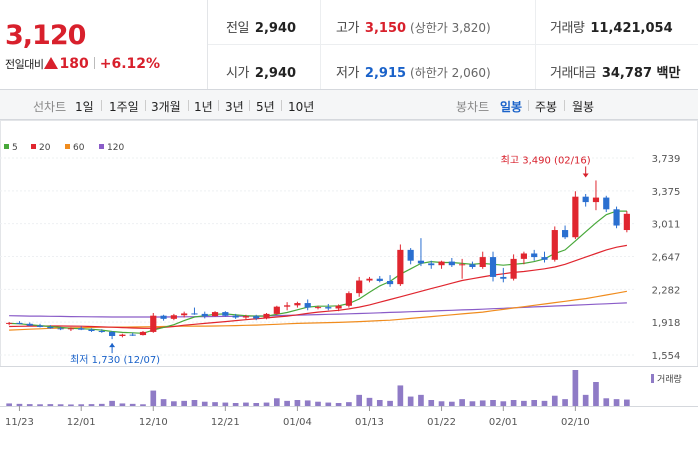 The width and height of the screenshot is (698, 451). I want to click on trade-amount: 거래대금 34,787 백만, so click(615, 71).